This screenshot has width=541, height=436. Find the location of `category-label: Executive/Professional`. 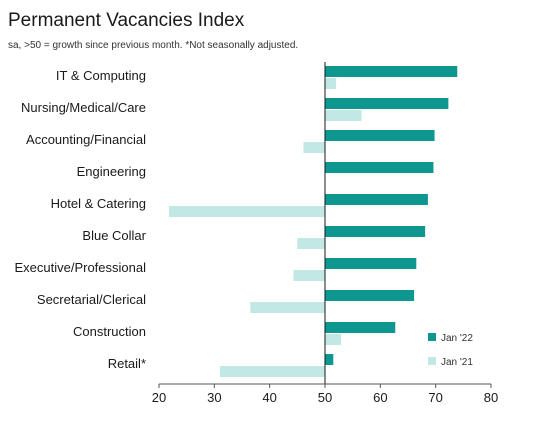

category-label: Executive/Professional is located at coordinates (80, 267).